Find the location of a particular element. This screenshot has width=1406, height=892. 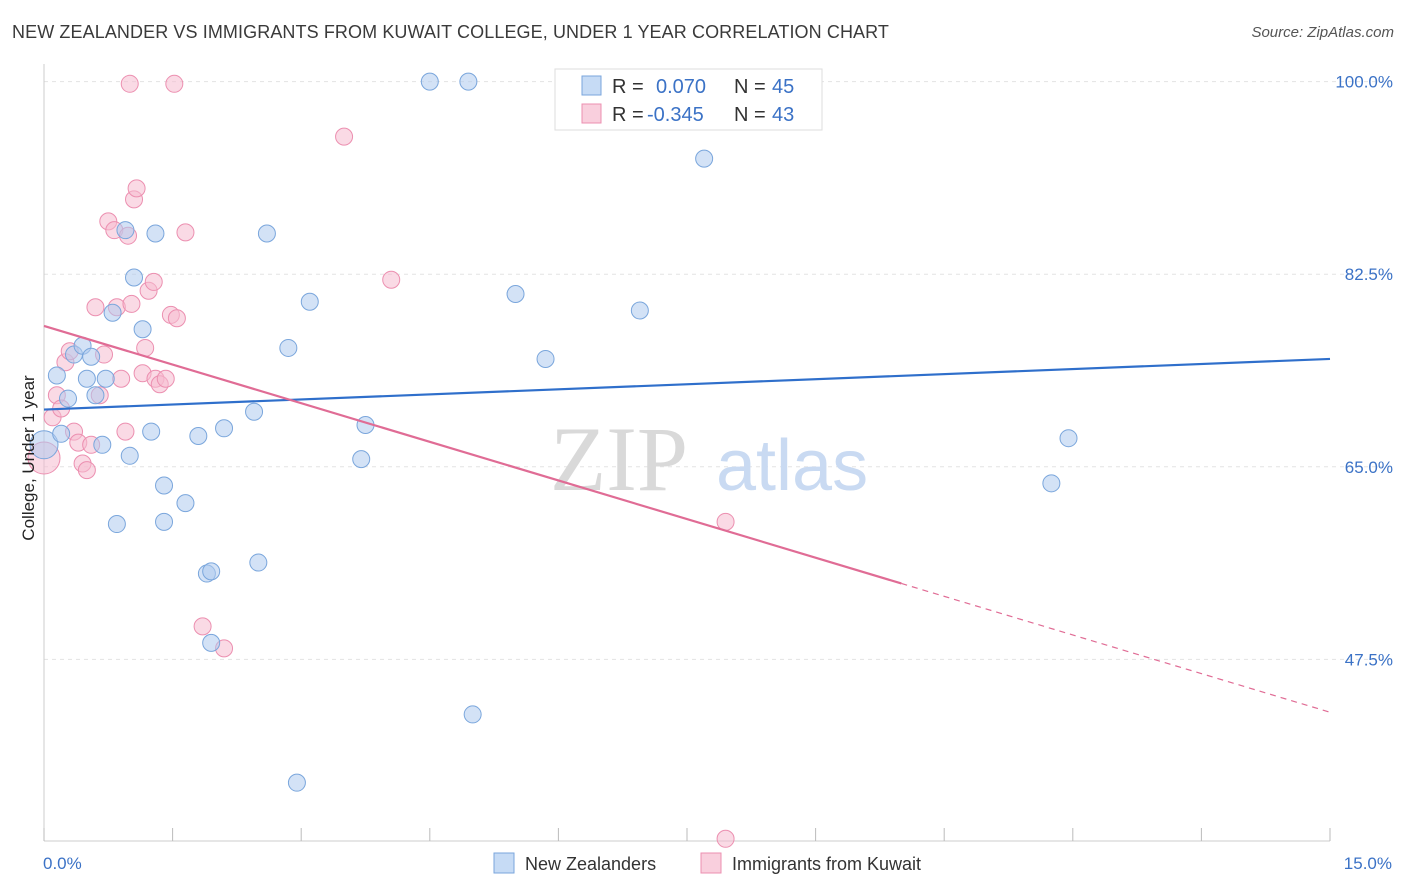

y-tick-label: 47.5% is located at coordinates (1369, 659).